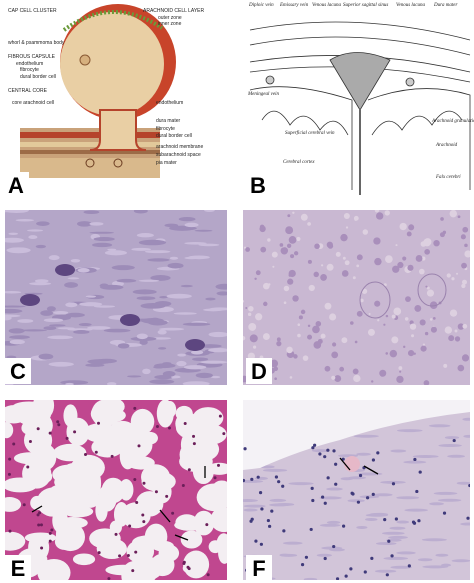  I want to click on brain, so click(360, 138).